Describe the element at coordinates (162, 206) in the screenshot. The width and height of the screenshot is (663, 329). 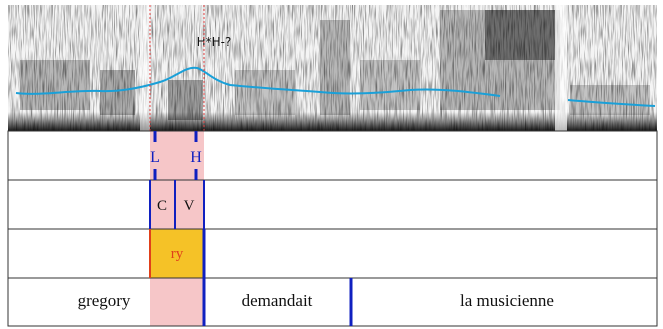
I see `segment-label-c: C` at that location.